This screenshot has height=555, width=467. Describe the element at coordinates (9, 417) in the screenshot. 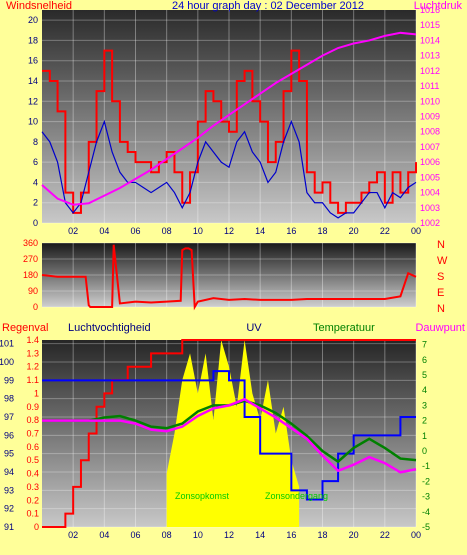

I see `y-tick-label: 97` at that location.